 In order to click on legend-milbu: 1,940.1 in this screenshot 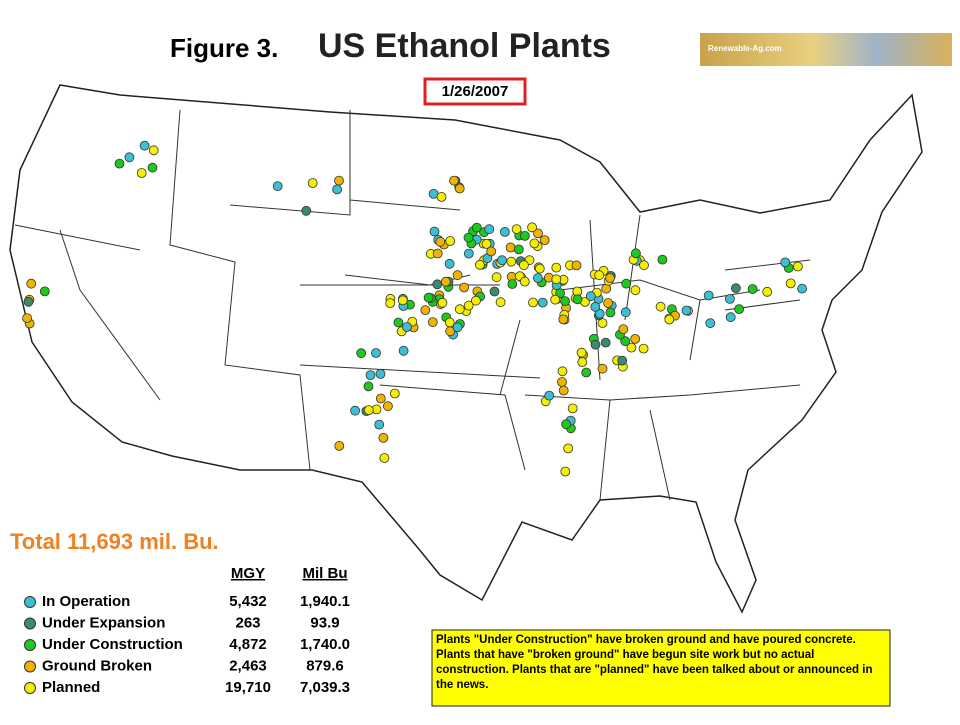, I will do `click(325, 601)`.